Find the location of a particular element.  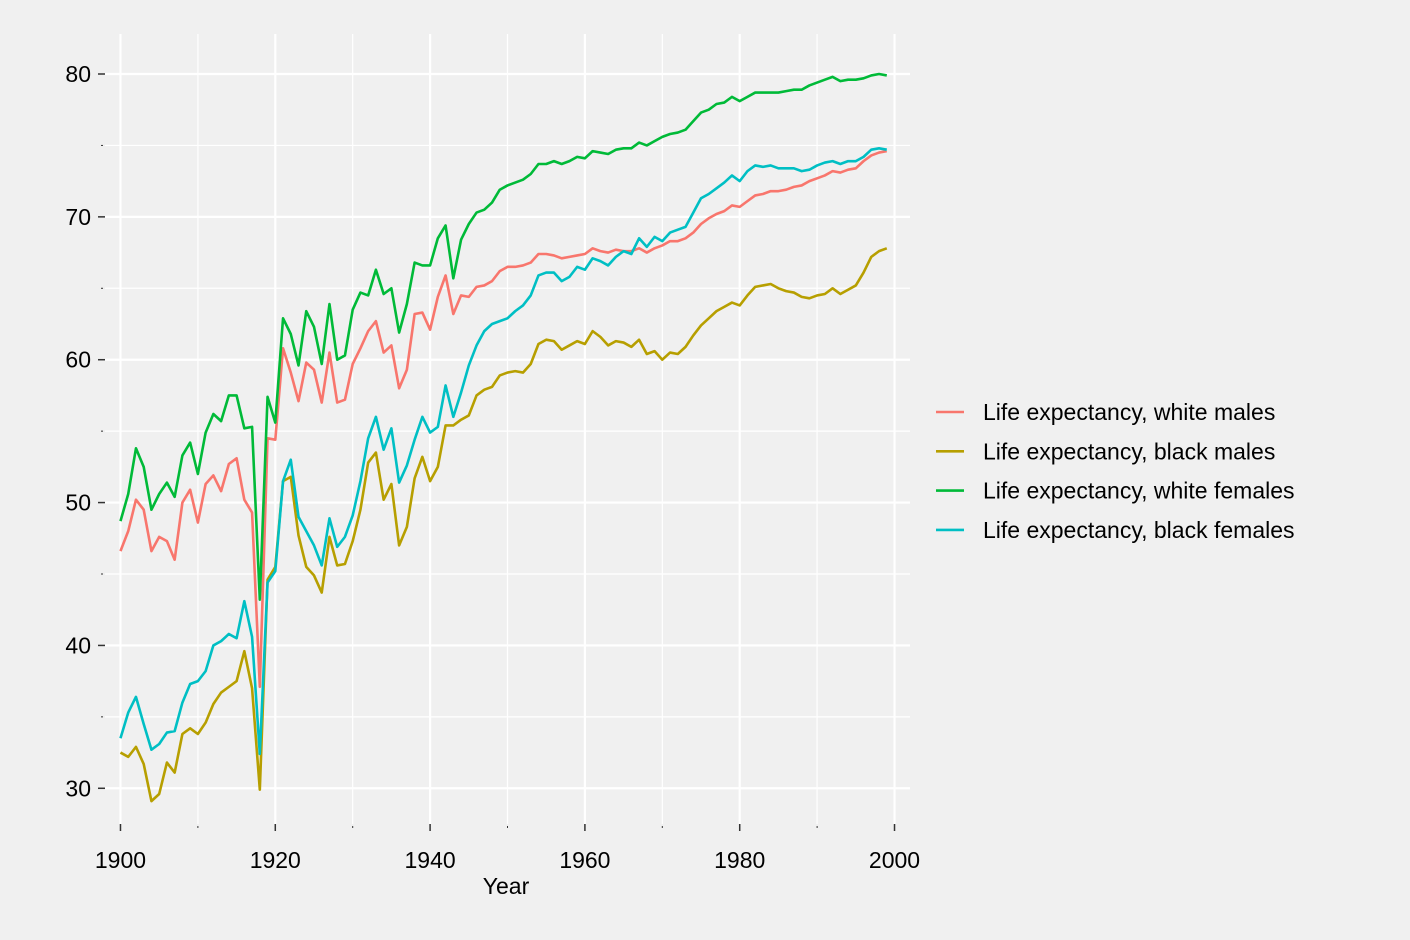

x-tick-label: 1940 is located at coordinates (430, 860).